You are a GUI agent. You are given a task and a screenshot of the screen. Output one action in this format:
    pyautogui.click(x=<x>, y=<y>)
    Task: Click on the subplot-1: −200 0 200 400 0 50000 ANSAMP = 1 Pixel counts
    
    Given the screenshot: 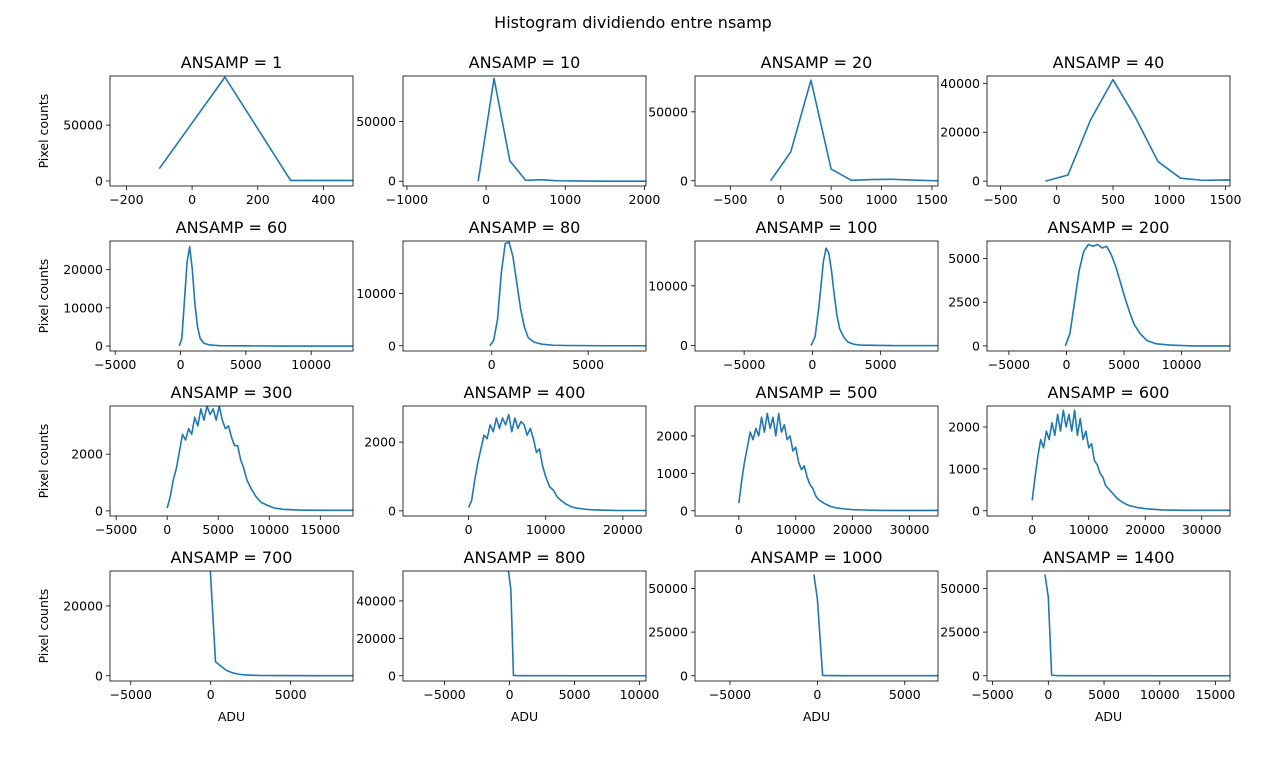 What is the action you would take?
    pyautogui.click(x=195, y=130)
    